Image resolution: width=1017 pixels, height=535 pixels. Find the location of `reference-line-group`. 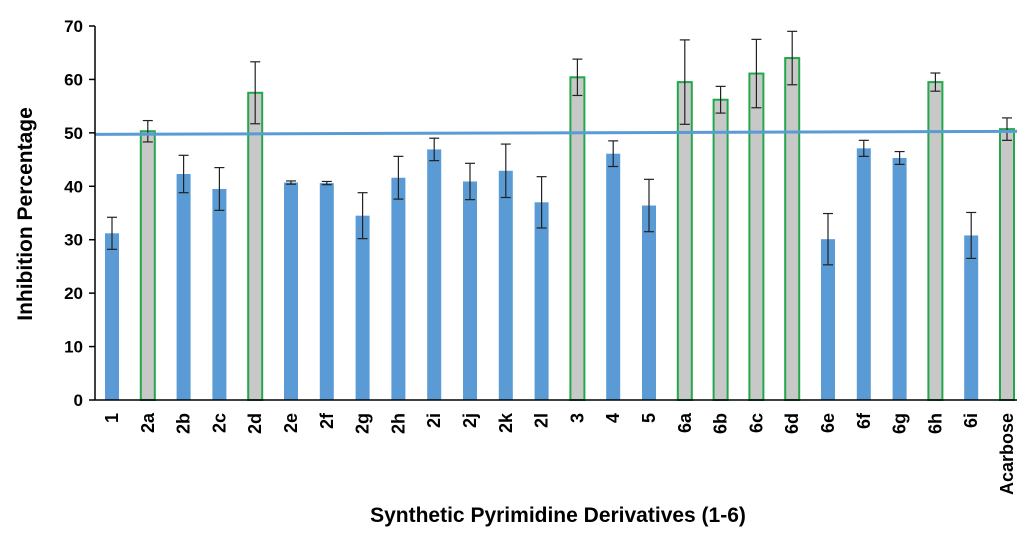

reference-line-group is located at coordinates (555, 132).